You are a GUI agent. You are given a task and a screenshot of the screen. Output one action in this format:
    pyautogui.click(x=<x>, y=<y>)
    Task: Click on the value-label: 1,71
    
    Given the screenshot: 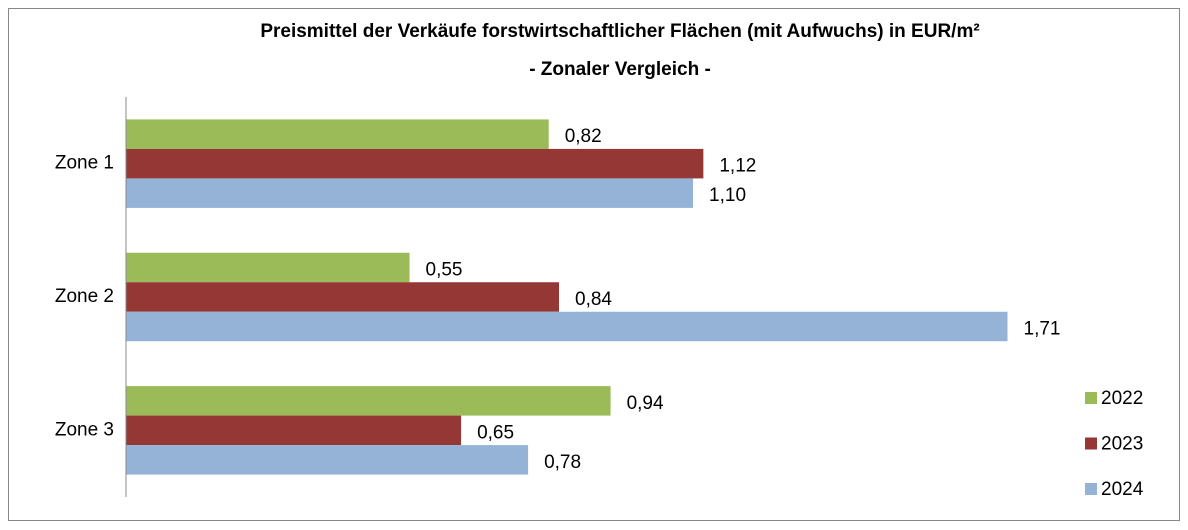 What is the action you would take?
    pyautogui.click(x=1042, y=329)
    